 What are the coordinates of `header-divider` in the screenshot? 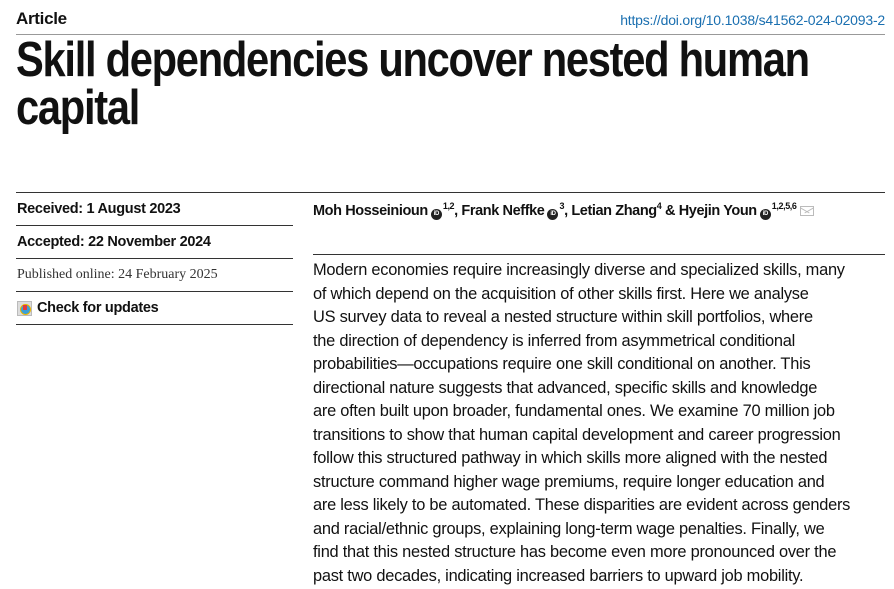 It's located at (450, 34).